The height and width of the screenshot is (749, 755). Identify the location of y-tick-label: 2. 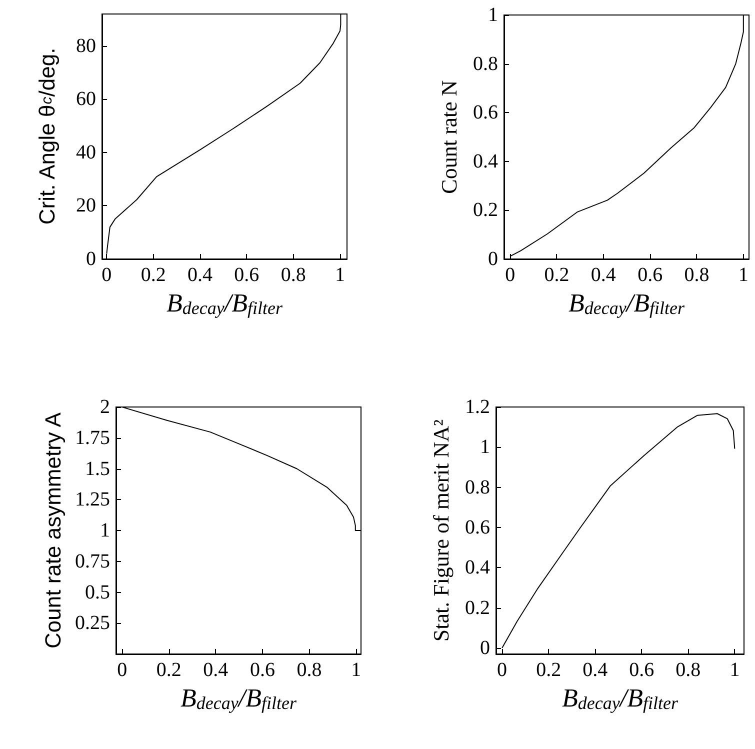
(105, 407).